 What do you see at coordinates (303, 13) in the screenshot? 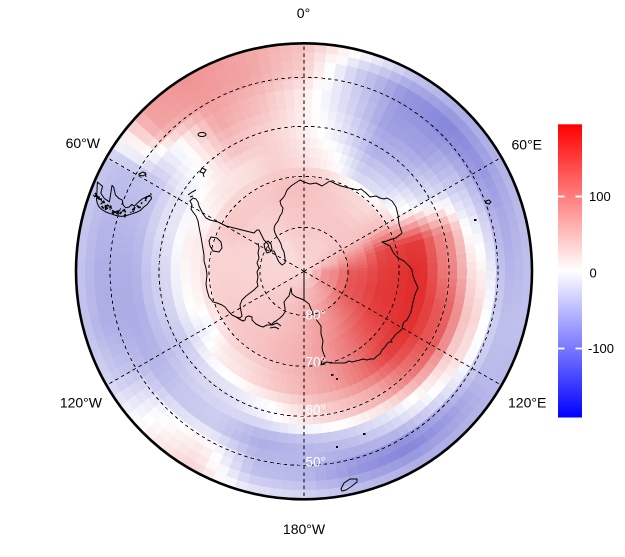
I see `svg-text: 0°` at bounding box center [303, 13].